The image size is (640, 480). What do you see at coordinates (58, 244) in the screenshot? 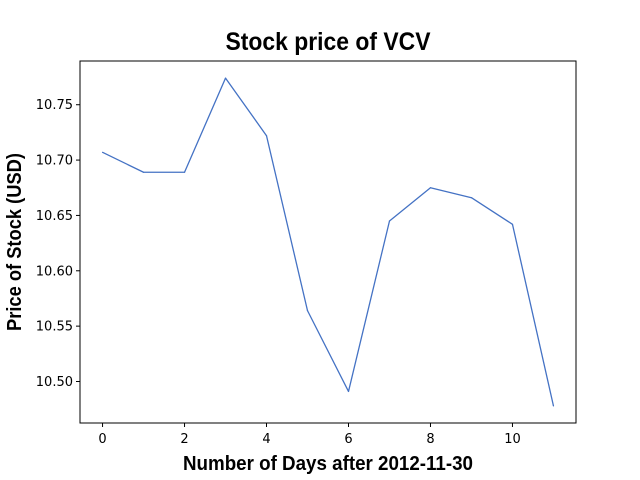
I see `y-axis: 10.50 10.55 10.60 10.65 10.70 10.75` at bounding box center [58, 244].